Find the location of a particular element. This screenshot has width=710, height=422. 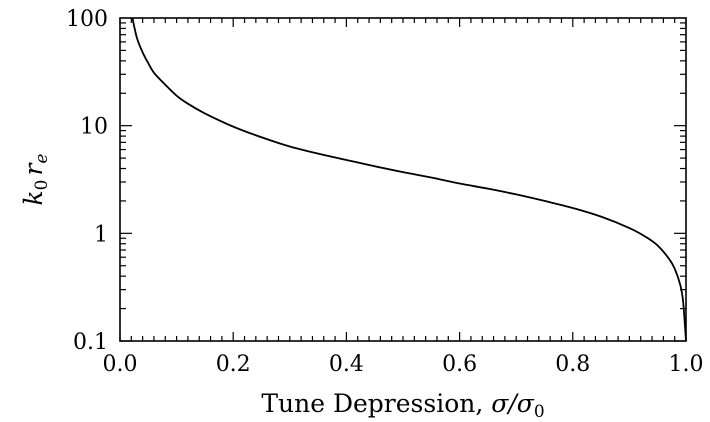

x-tick-label: 0.2 is located at coordinates (233, 364).